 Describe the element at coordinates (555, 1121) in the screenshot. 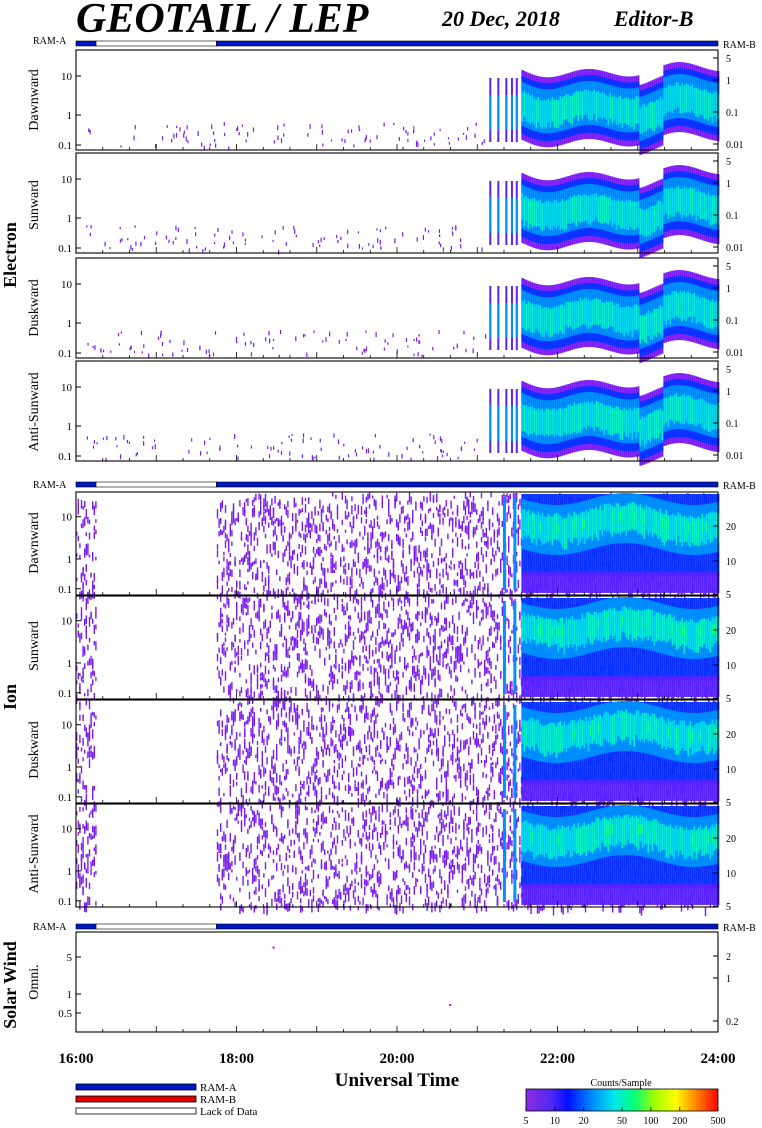

I see `colorbar-tick-label: 10` at that location.